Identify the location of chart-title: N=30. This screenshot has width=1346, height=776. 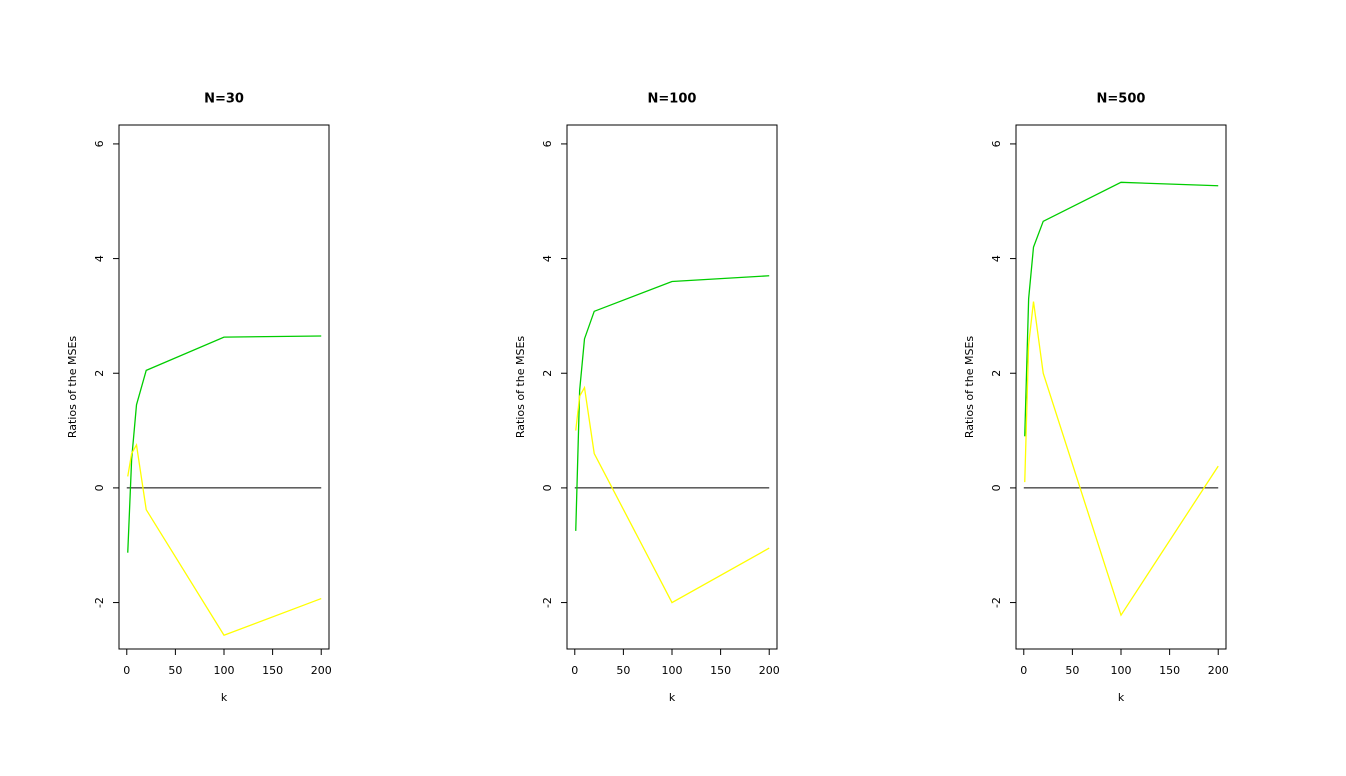
(224, 99).